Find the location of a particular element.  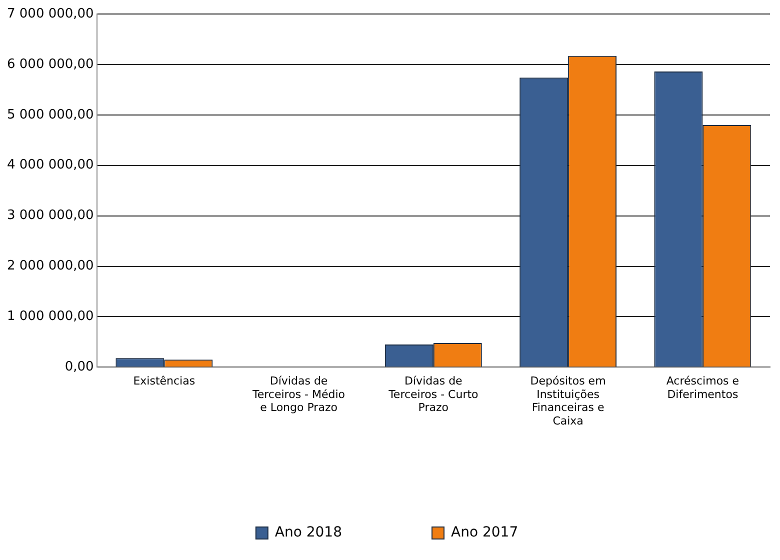

y-tick-label: 3 000 000,00 is located at coordinates (50, 216).